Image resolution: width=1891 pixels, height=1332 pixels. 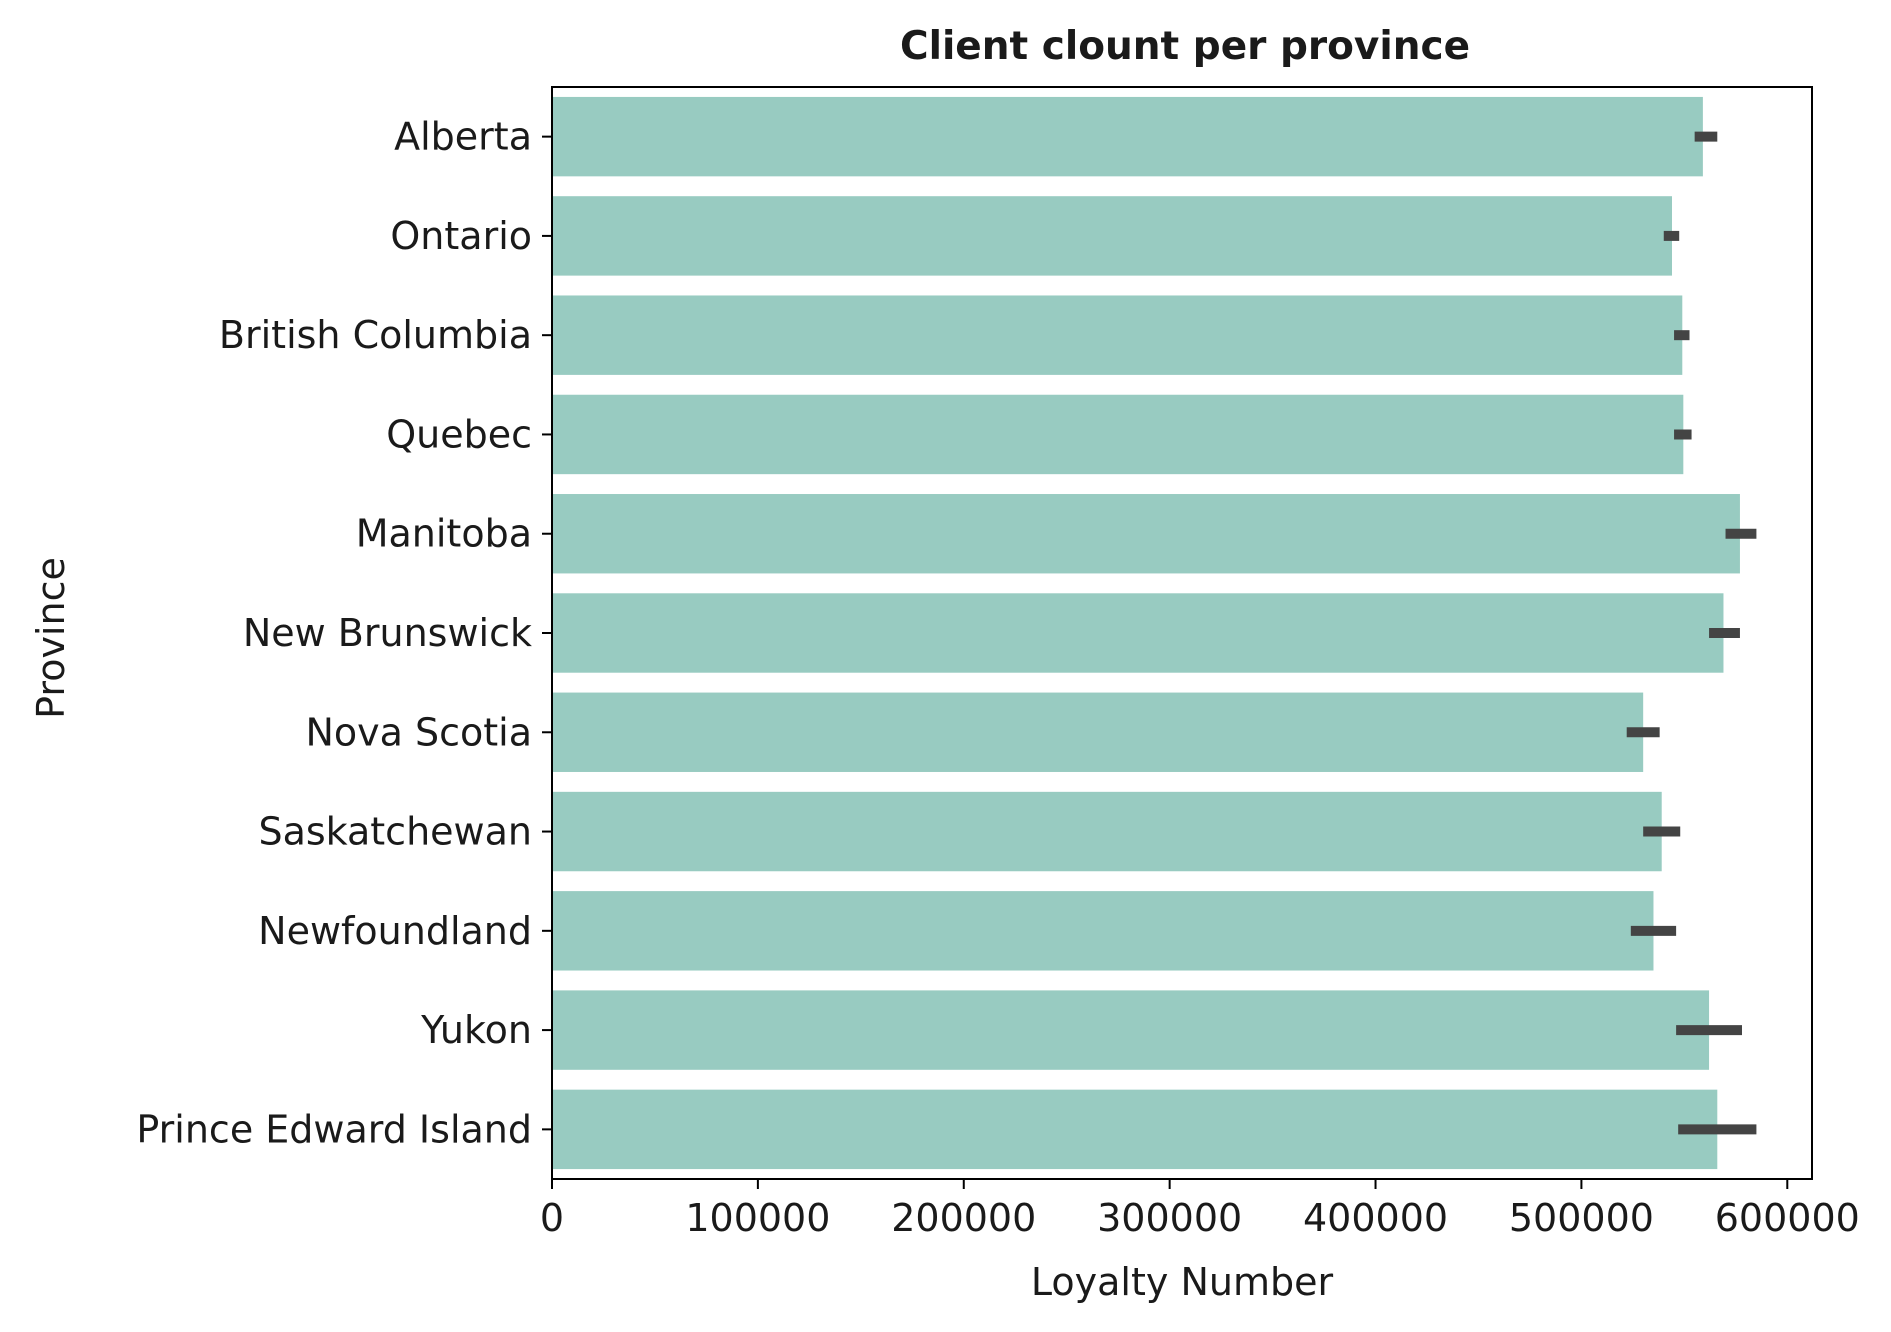 What do you see at coordinates (375, 335) in the screenshot?
I see `y-tick-label: British Columbia` at bounding box center [375, 335].